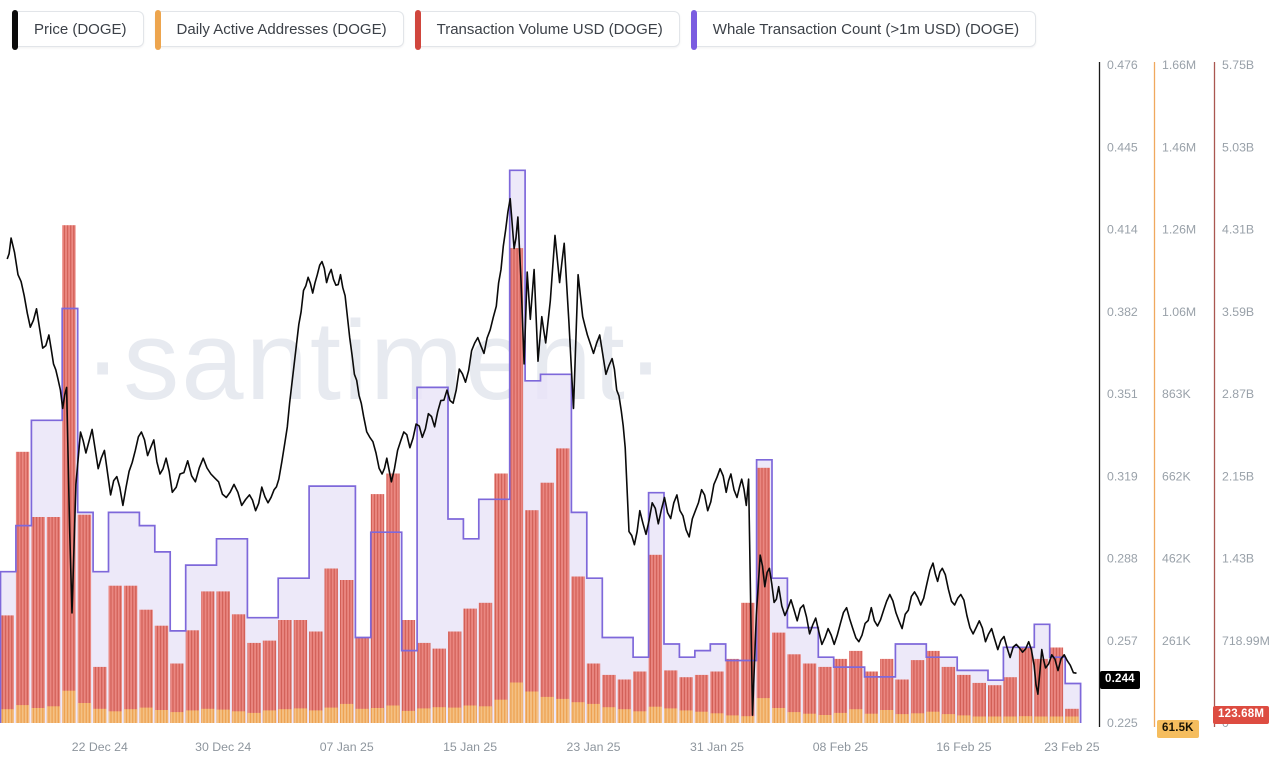 Image resolution: width=1280 pixels, height=757 pixels. I want to click on svg-text: 662K, so click(1177, 476).